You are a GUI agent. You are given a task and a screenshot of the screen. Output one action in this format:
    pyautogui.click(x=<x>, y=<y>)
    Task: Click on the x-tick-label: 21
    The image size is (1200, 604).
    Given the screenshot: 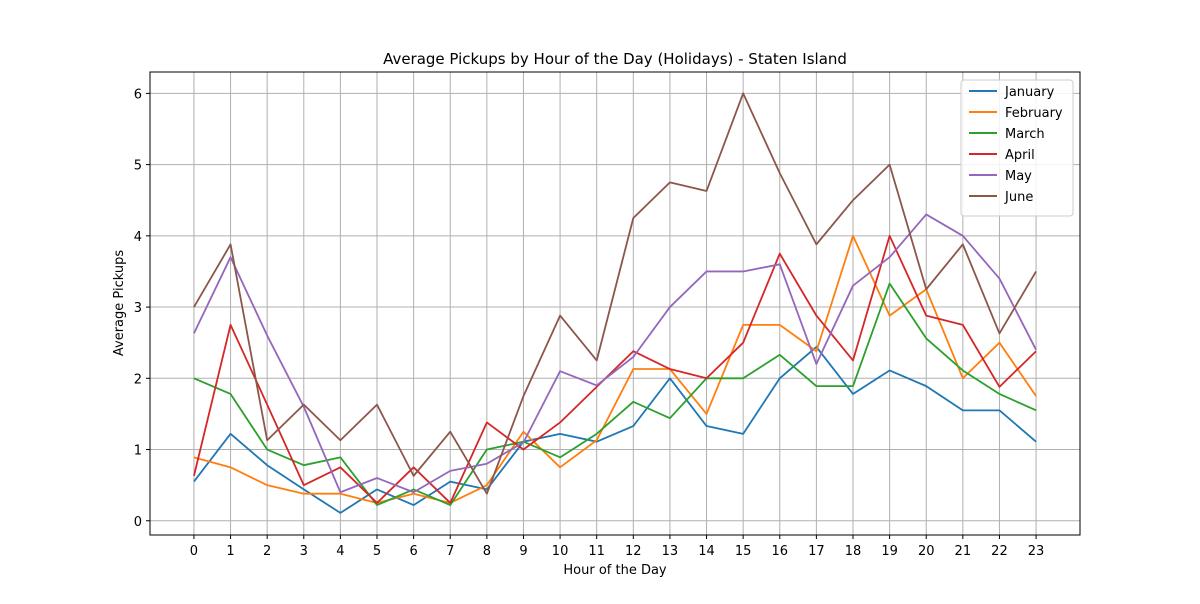 What is the action you would take?
    pyautogui.click(x=963, y=551)
    